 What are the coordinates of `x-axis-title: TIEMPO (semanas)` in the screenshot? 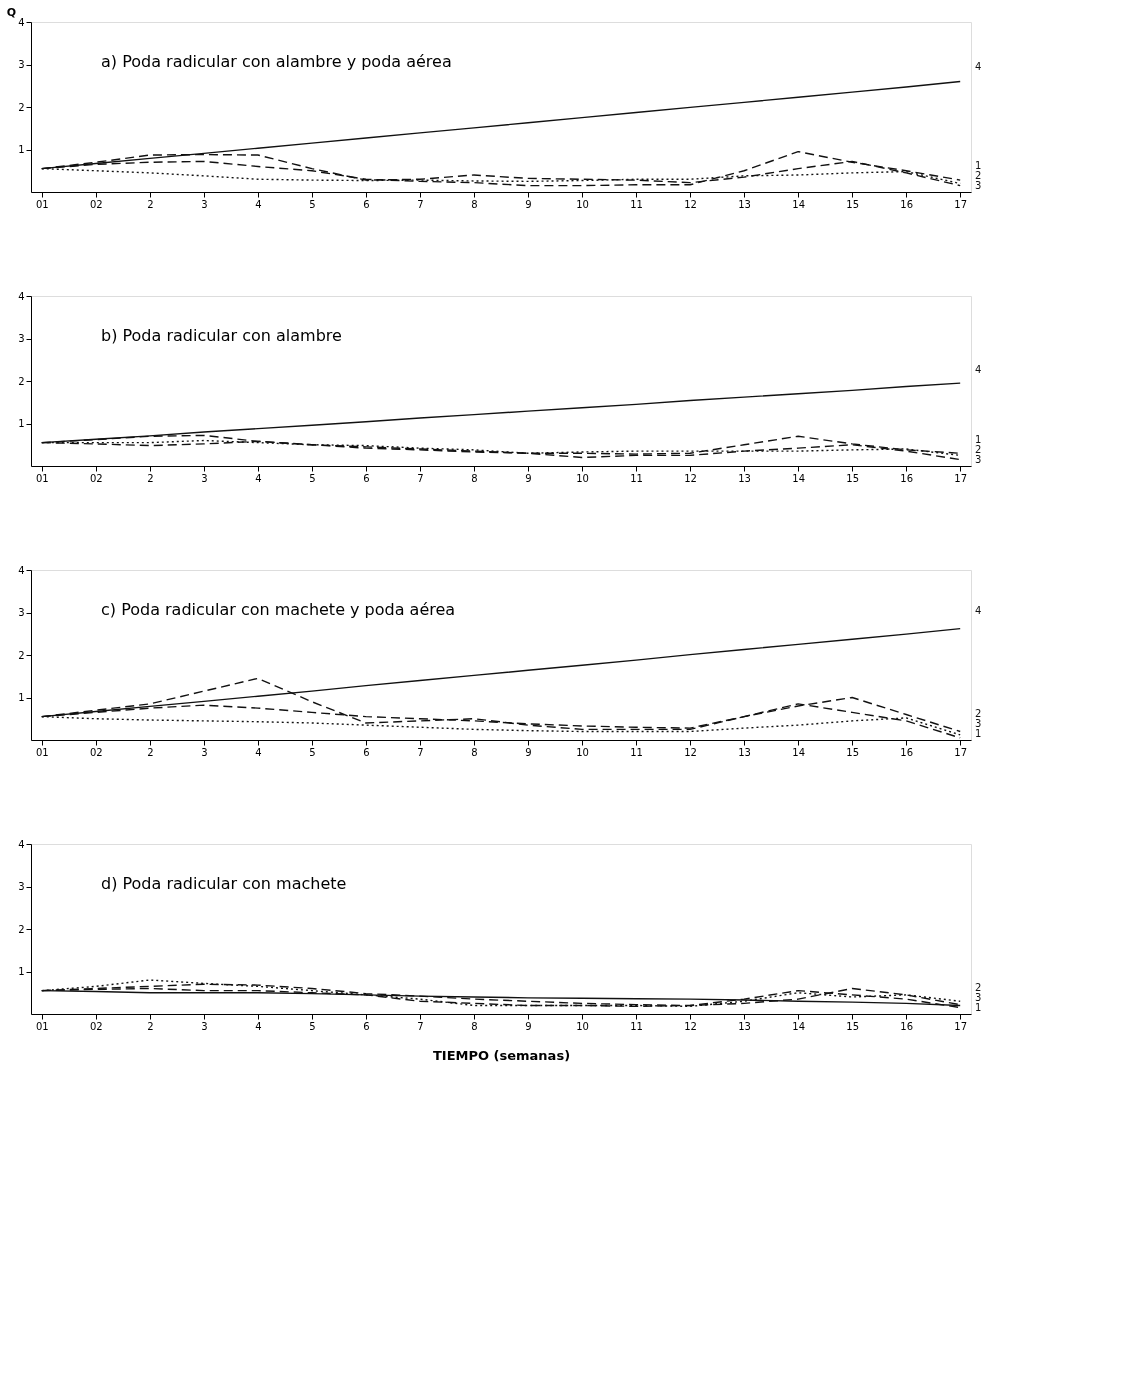 It's located at (501, 1055).